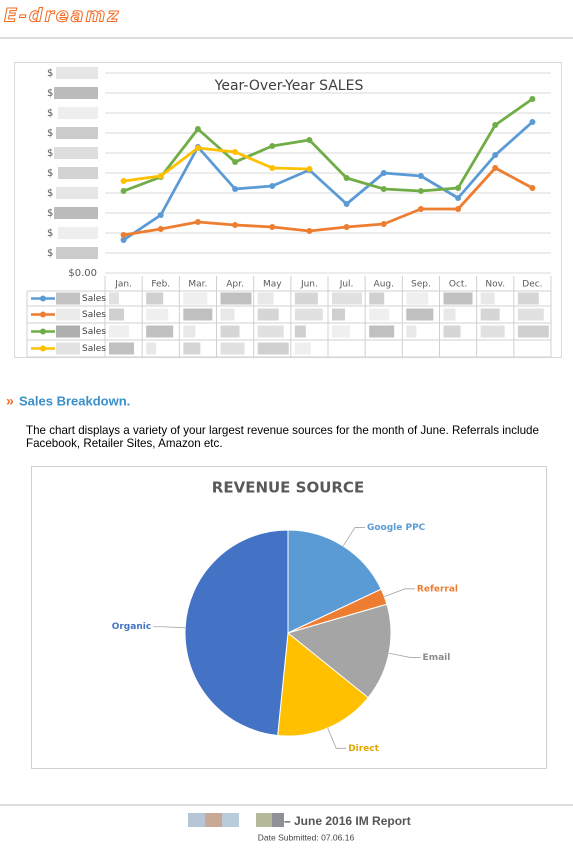  What do you see at coordinates (230, 820) in the screenshot?
I see `blurred-logo` at bounding box center [230, 820].